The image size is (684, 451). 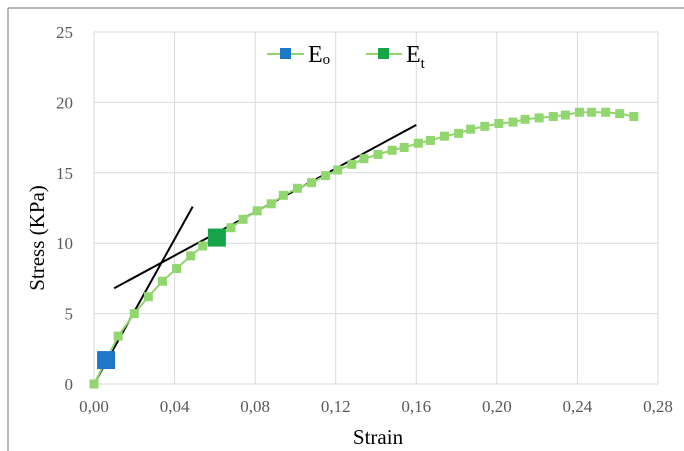 I want to click on marker-et, so click(x=216, y=237).